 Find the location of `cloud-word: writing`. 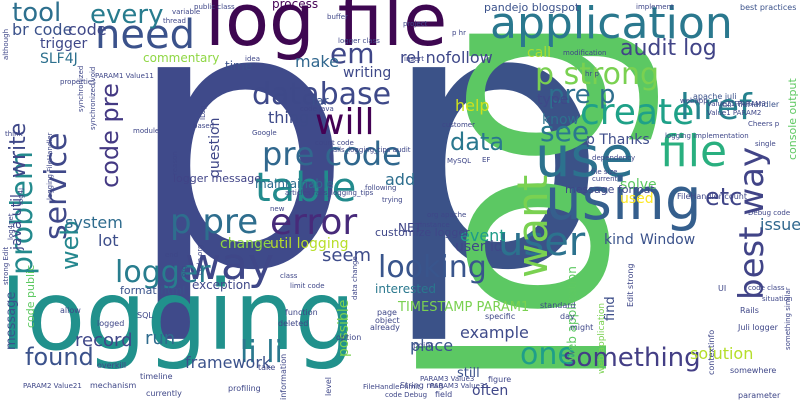

cloud-word: writing is located at coordinates (367, 73).